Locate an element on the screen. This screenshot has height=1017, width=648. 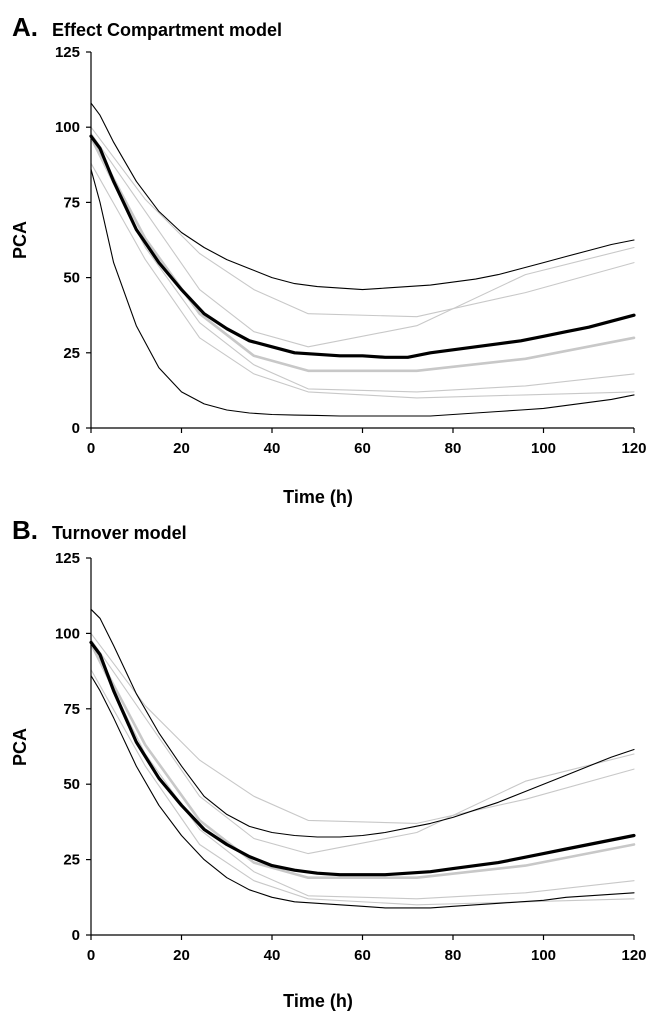
panel-a-letter: A. is located at coordinates (25, 27).